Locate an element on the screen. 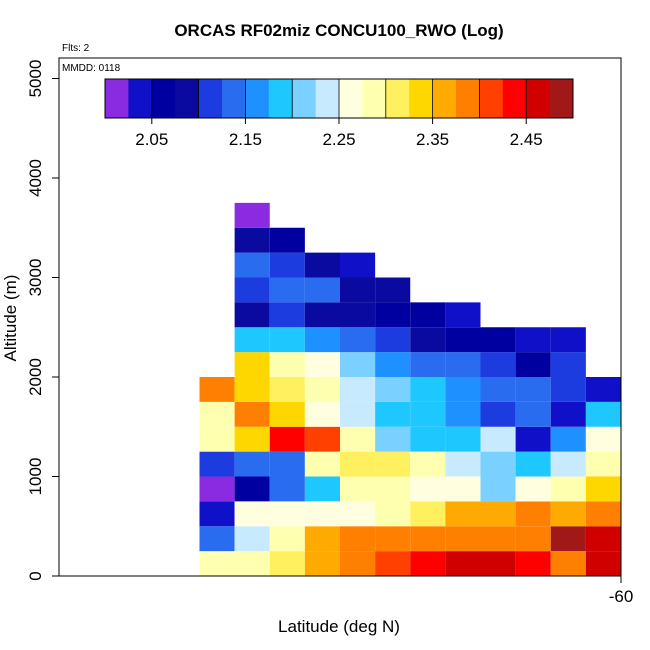 Image resolution: width=650 pixels, height=650 pixels. y-tick-label: 5000 is located at coordinates (35, 79).